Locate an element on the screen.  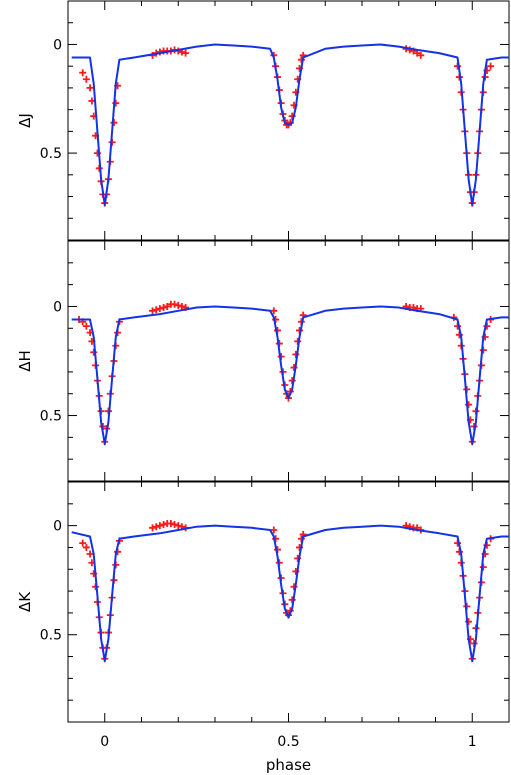
x-axis-label: phase is located at coordinates (288, 765).